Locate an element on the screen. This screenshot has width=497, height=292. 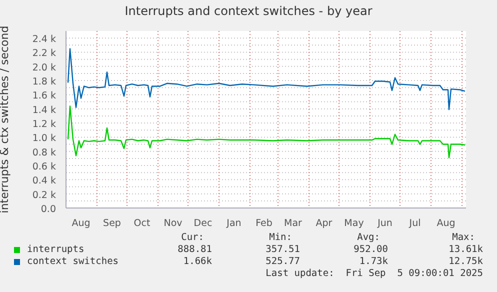
y-axis-title: interrupts & ctx switches / second is located at coordinates (5, 120).